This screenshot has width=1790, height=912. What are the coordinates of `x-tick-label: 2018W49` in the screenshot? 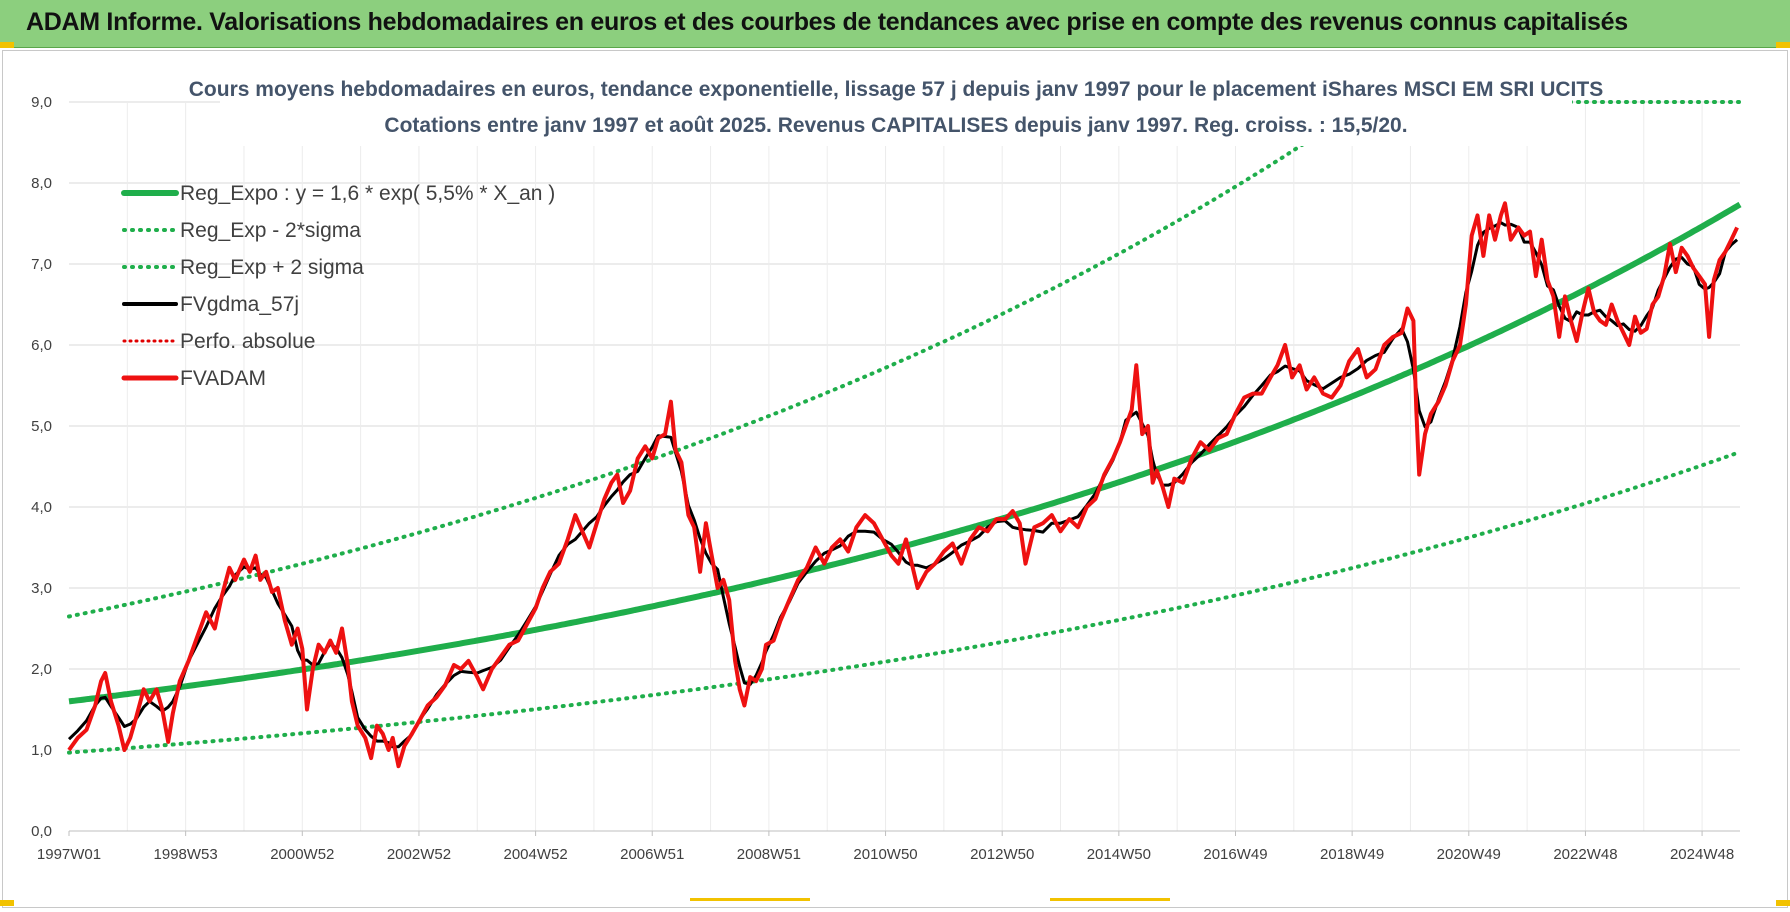 It's located at (1352, 854).